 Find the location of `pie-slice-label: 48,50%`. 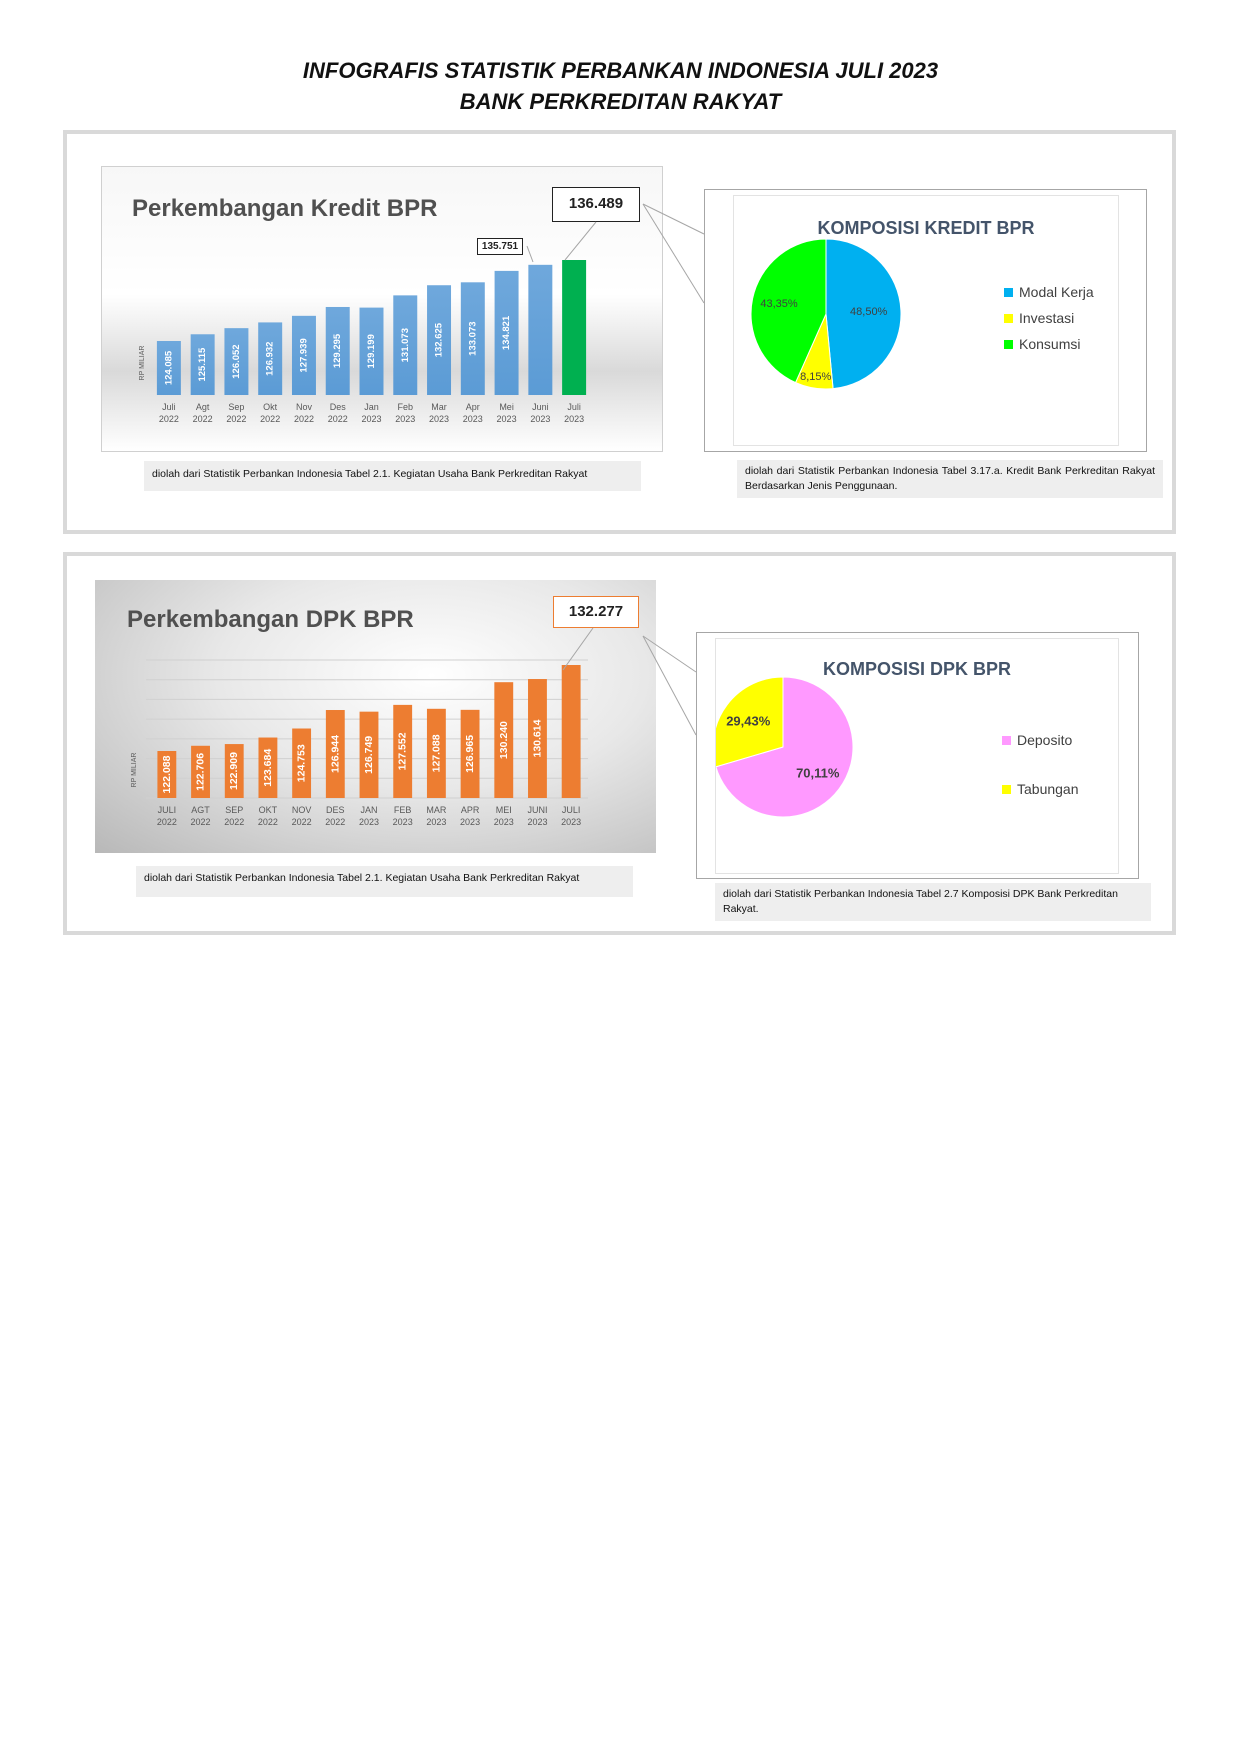

pie-slice-label: 48,50% is located at coordinates (869, 312).